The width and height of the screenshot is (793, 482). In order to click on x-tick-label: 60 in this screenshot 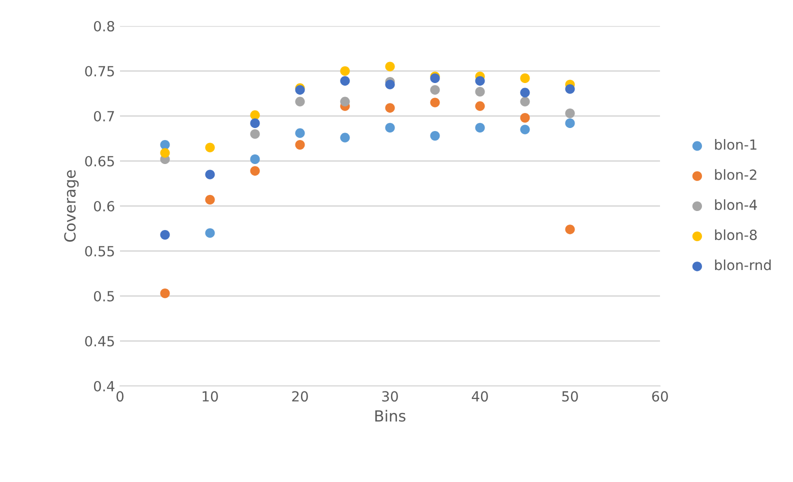, I will do `click(660, 396)`.